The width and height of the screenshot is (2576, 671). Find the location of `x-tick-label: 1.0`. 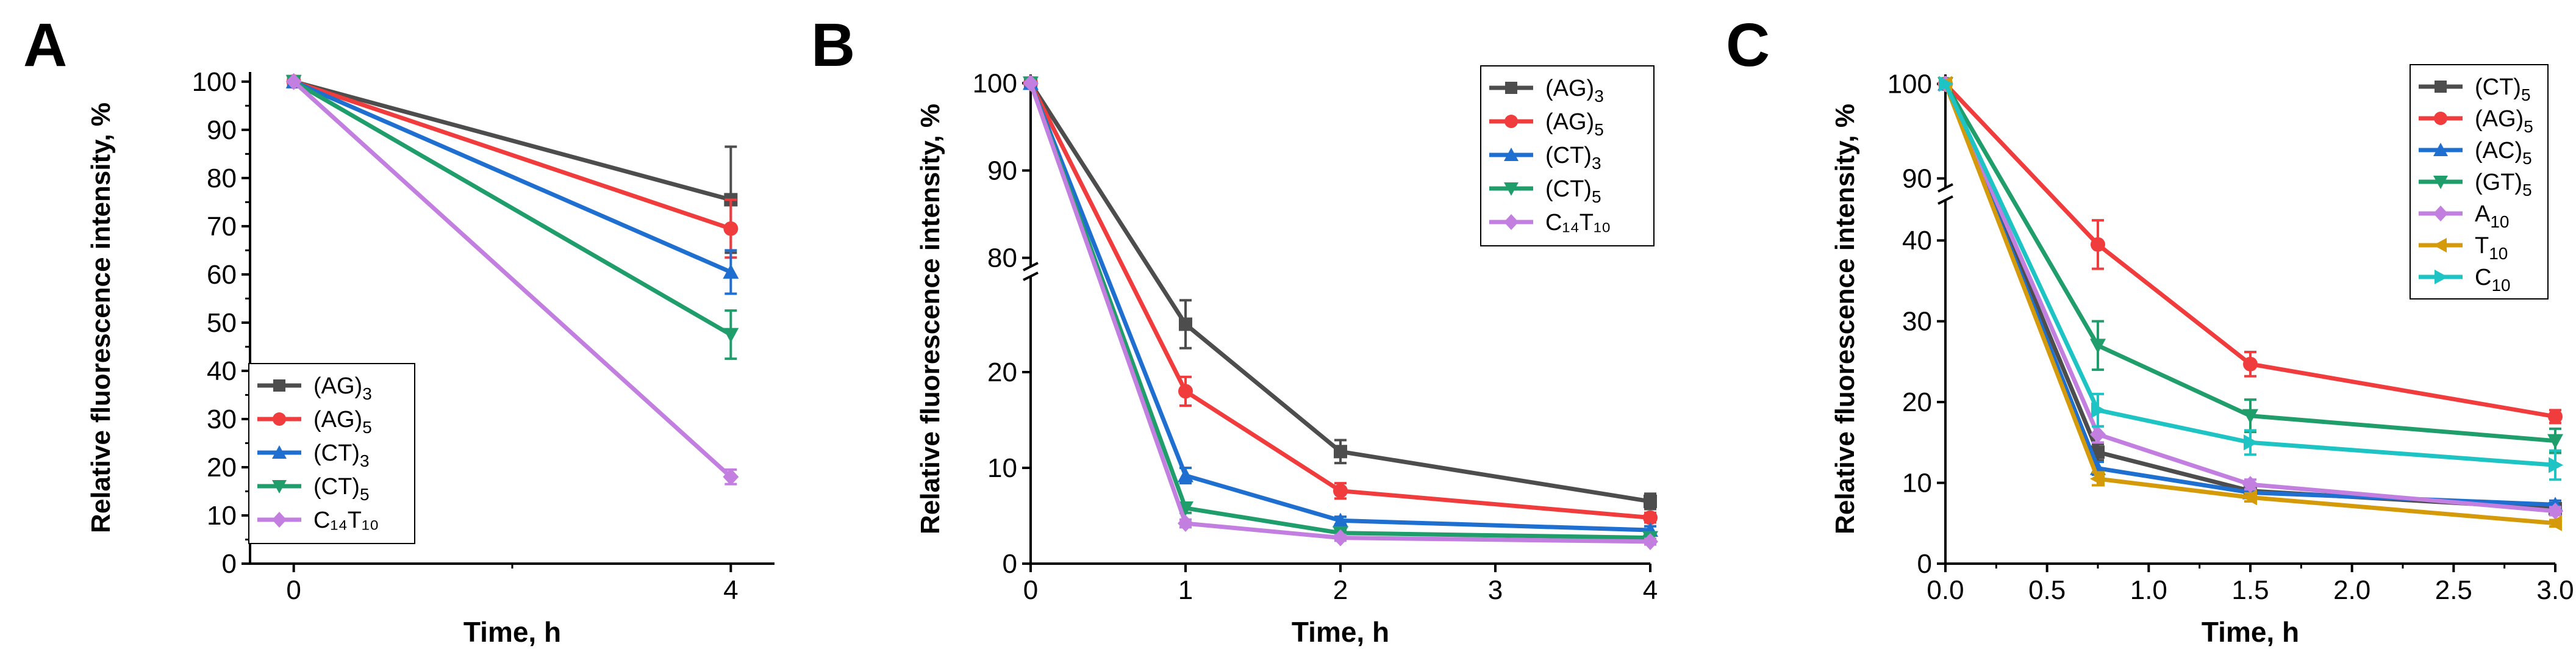

x-tick-label: 1.0 is located at coordinates (2148, 590).